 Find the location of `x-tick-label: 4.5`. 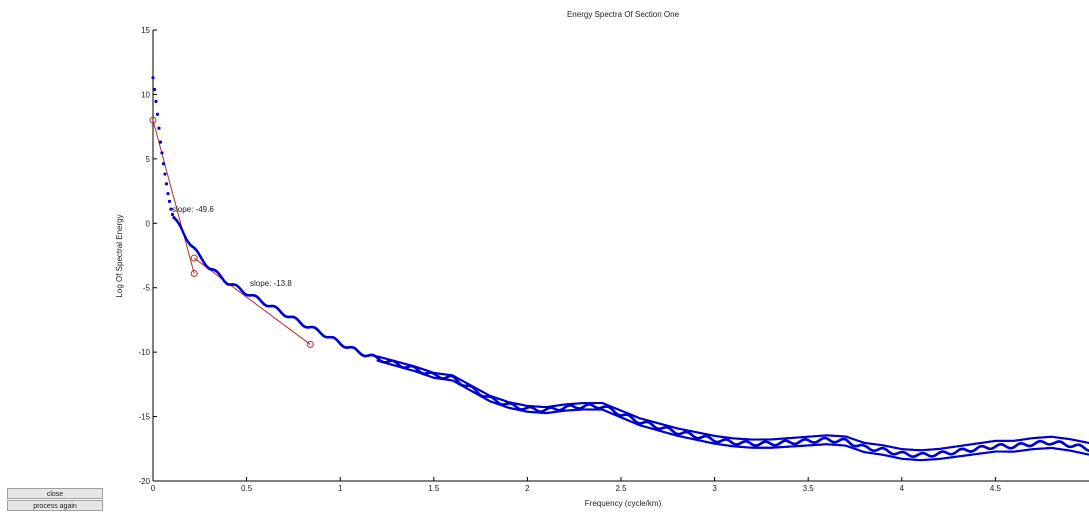

x-tick-label: 4.5 is located at coordinates (996, 488).